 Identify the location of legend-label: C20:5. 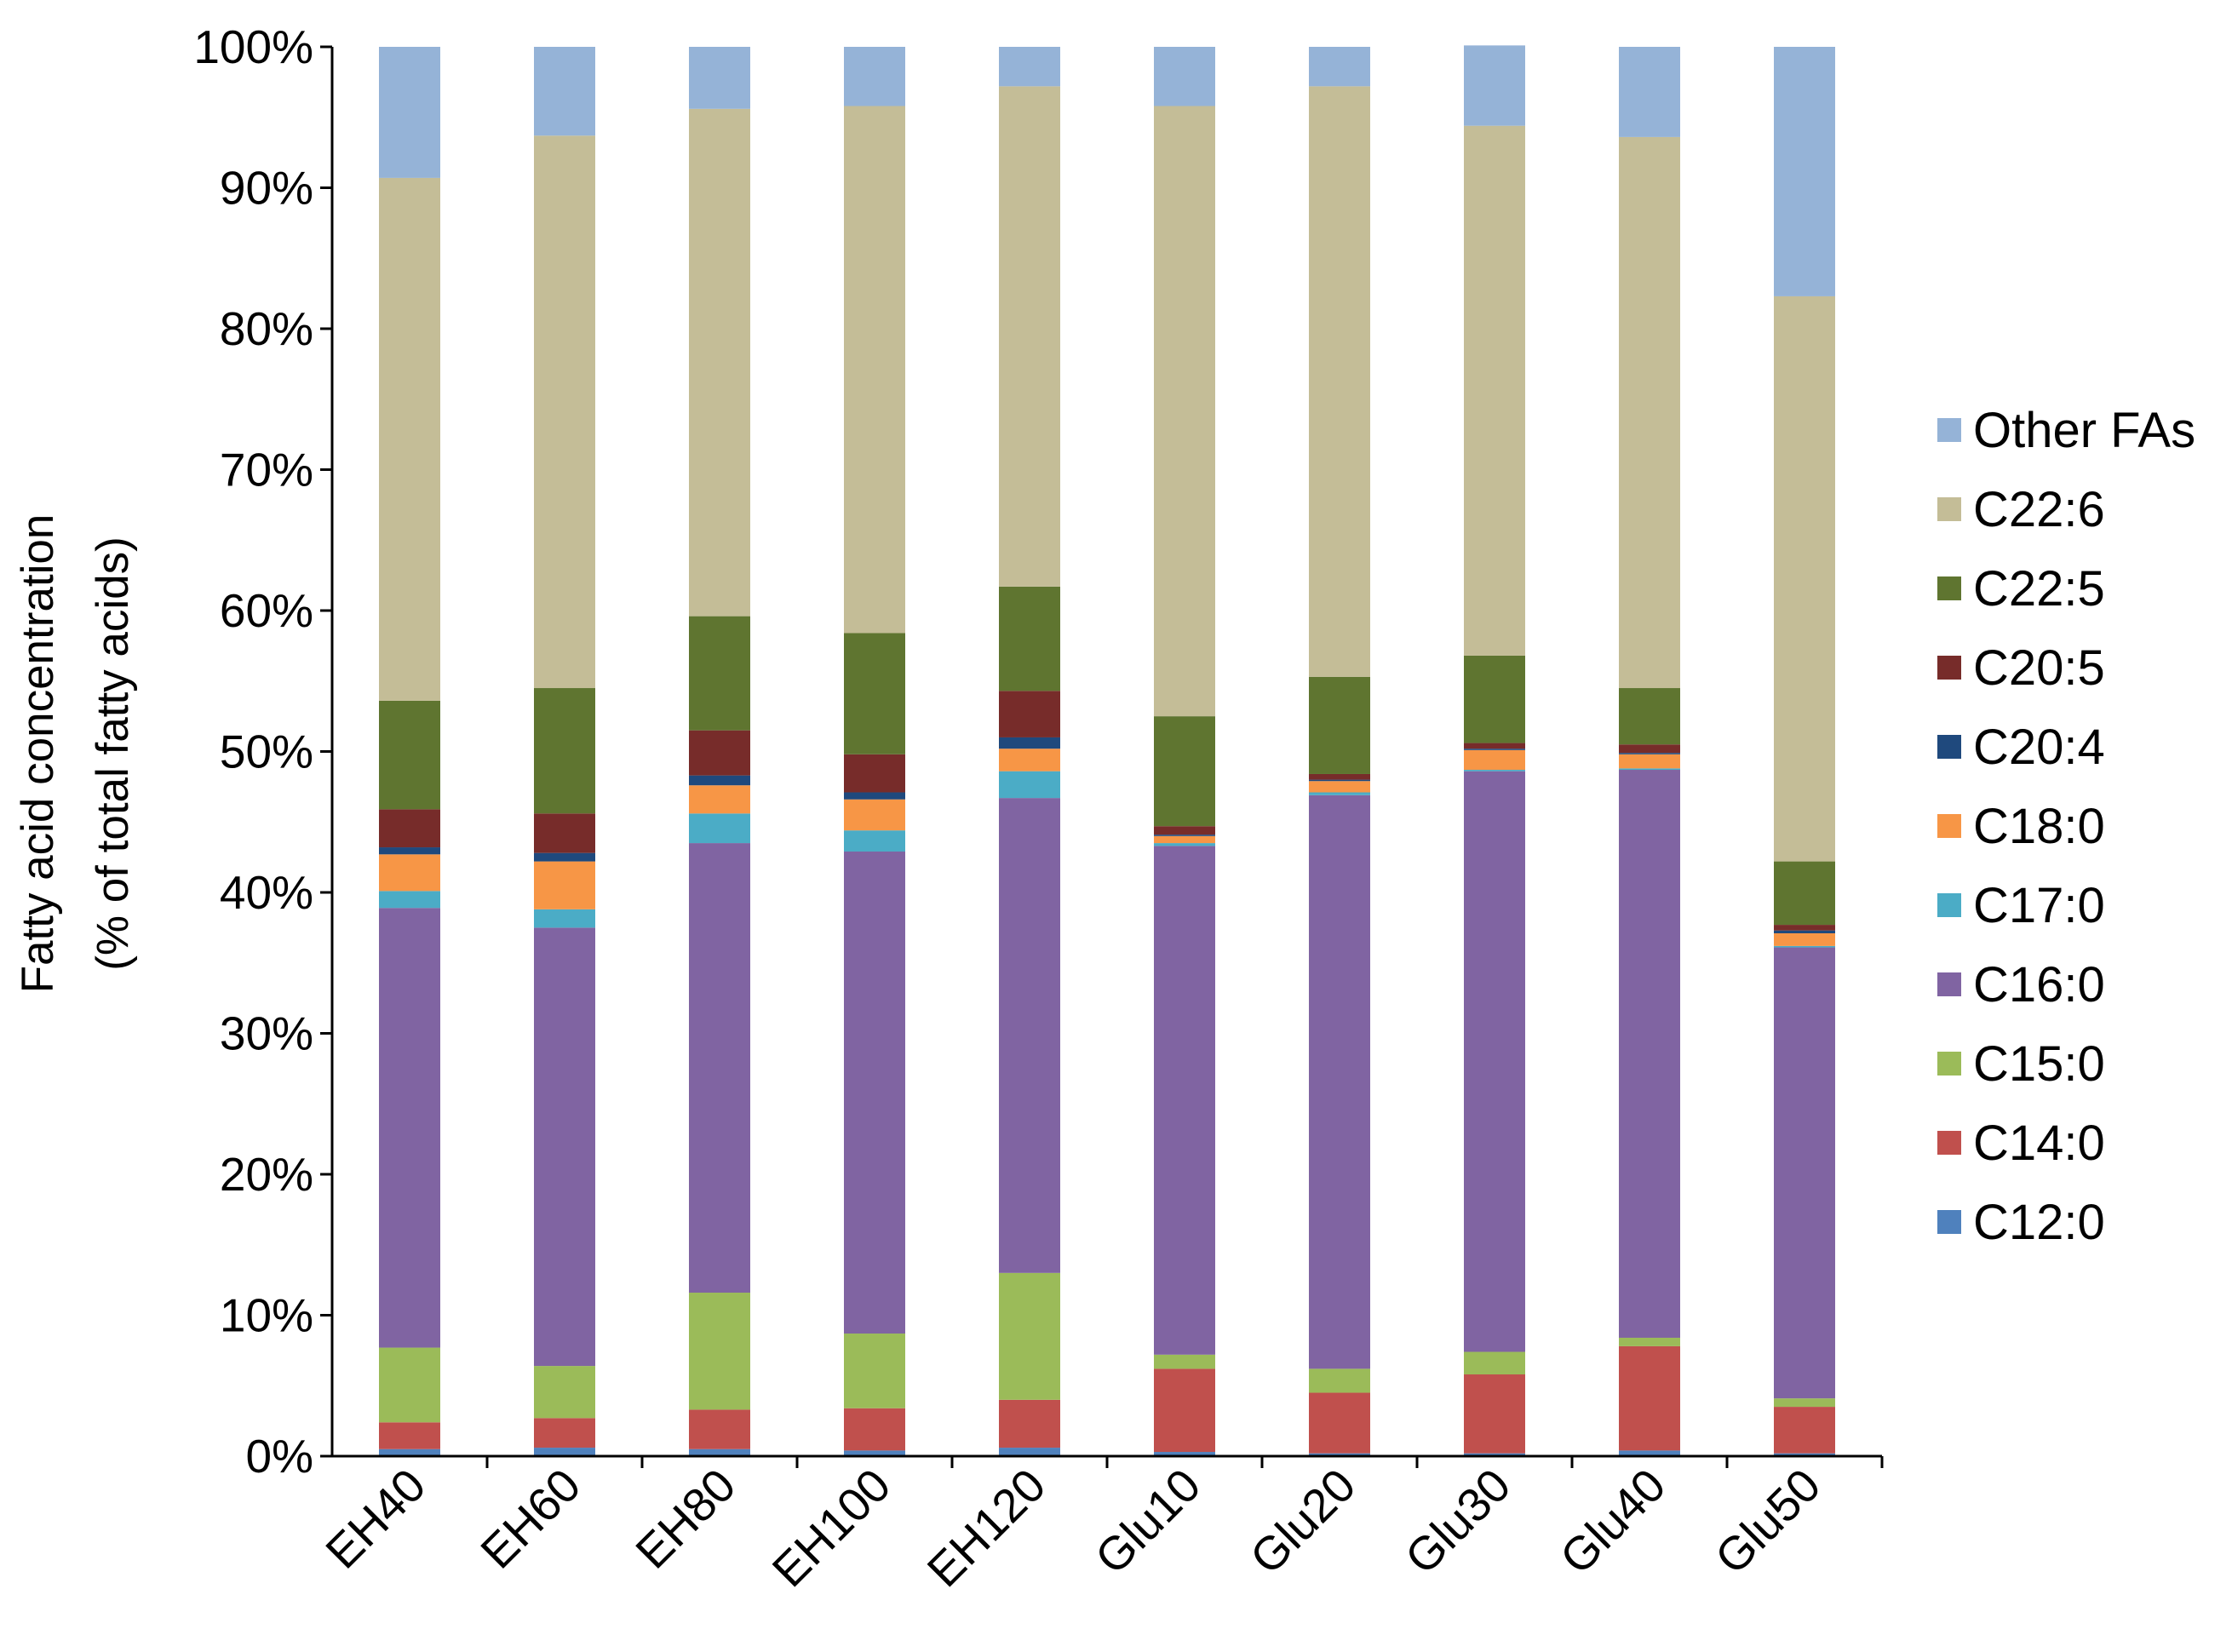
(2039, 668).